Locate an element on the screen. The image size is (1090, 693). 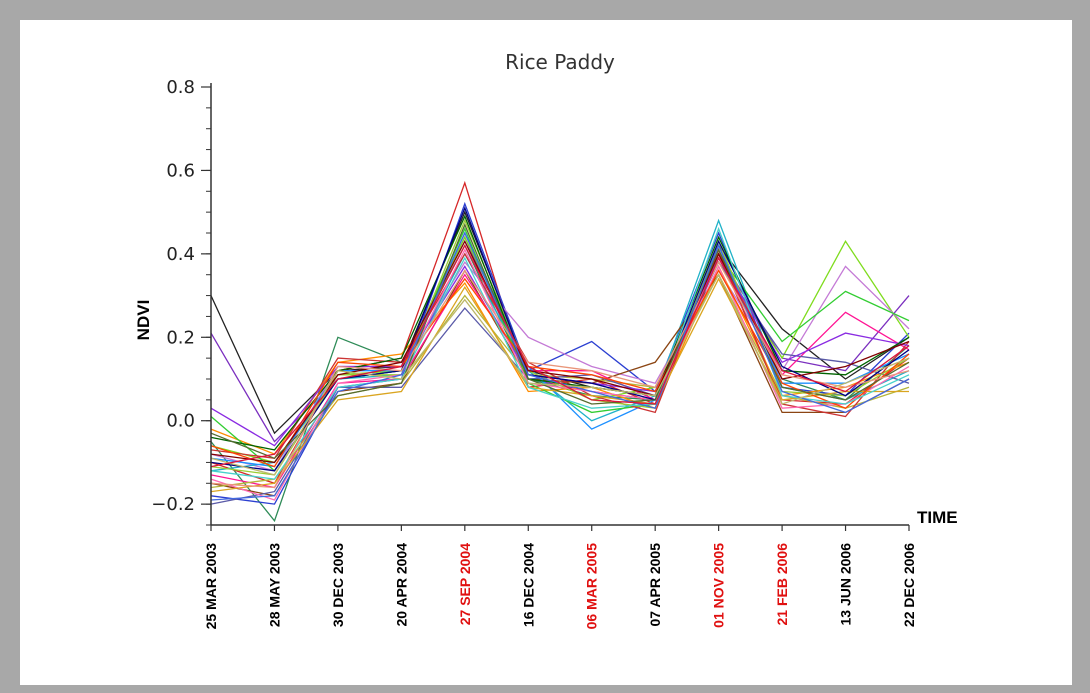
x-tick-label: 20 APR 2004 is located at coordinates (401, 585).